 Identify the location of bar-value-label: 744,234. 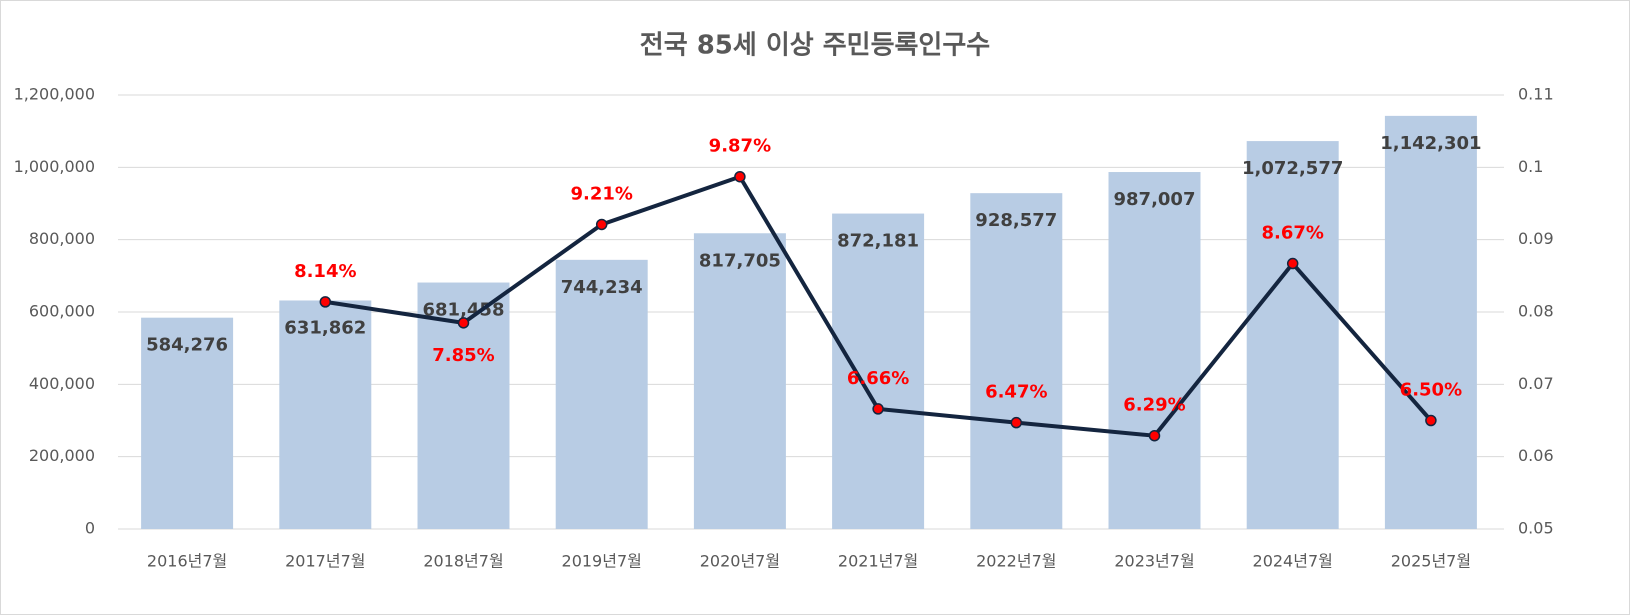
(602, 287).